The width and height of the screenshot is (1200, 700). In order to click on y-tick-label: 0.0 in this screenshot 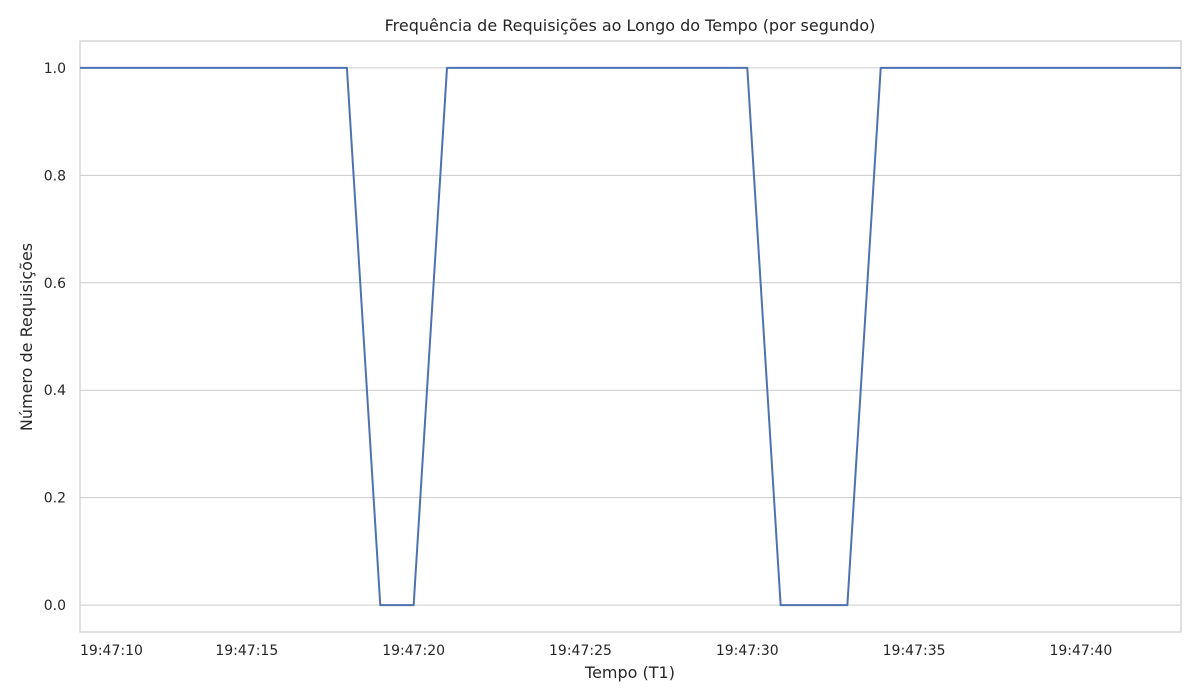, I will do `click(55, 606)`.